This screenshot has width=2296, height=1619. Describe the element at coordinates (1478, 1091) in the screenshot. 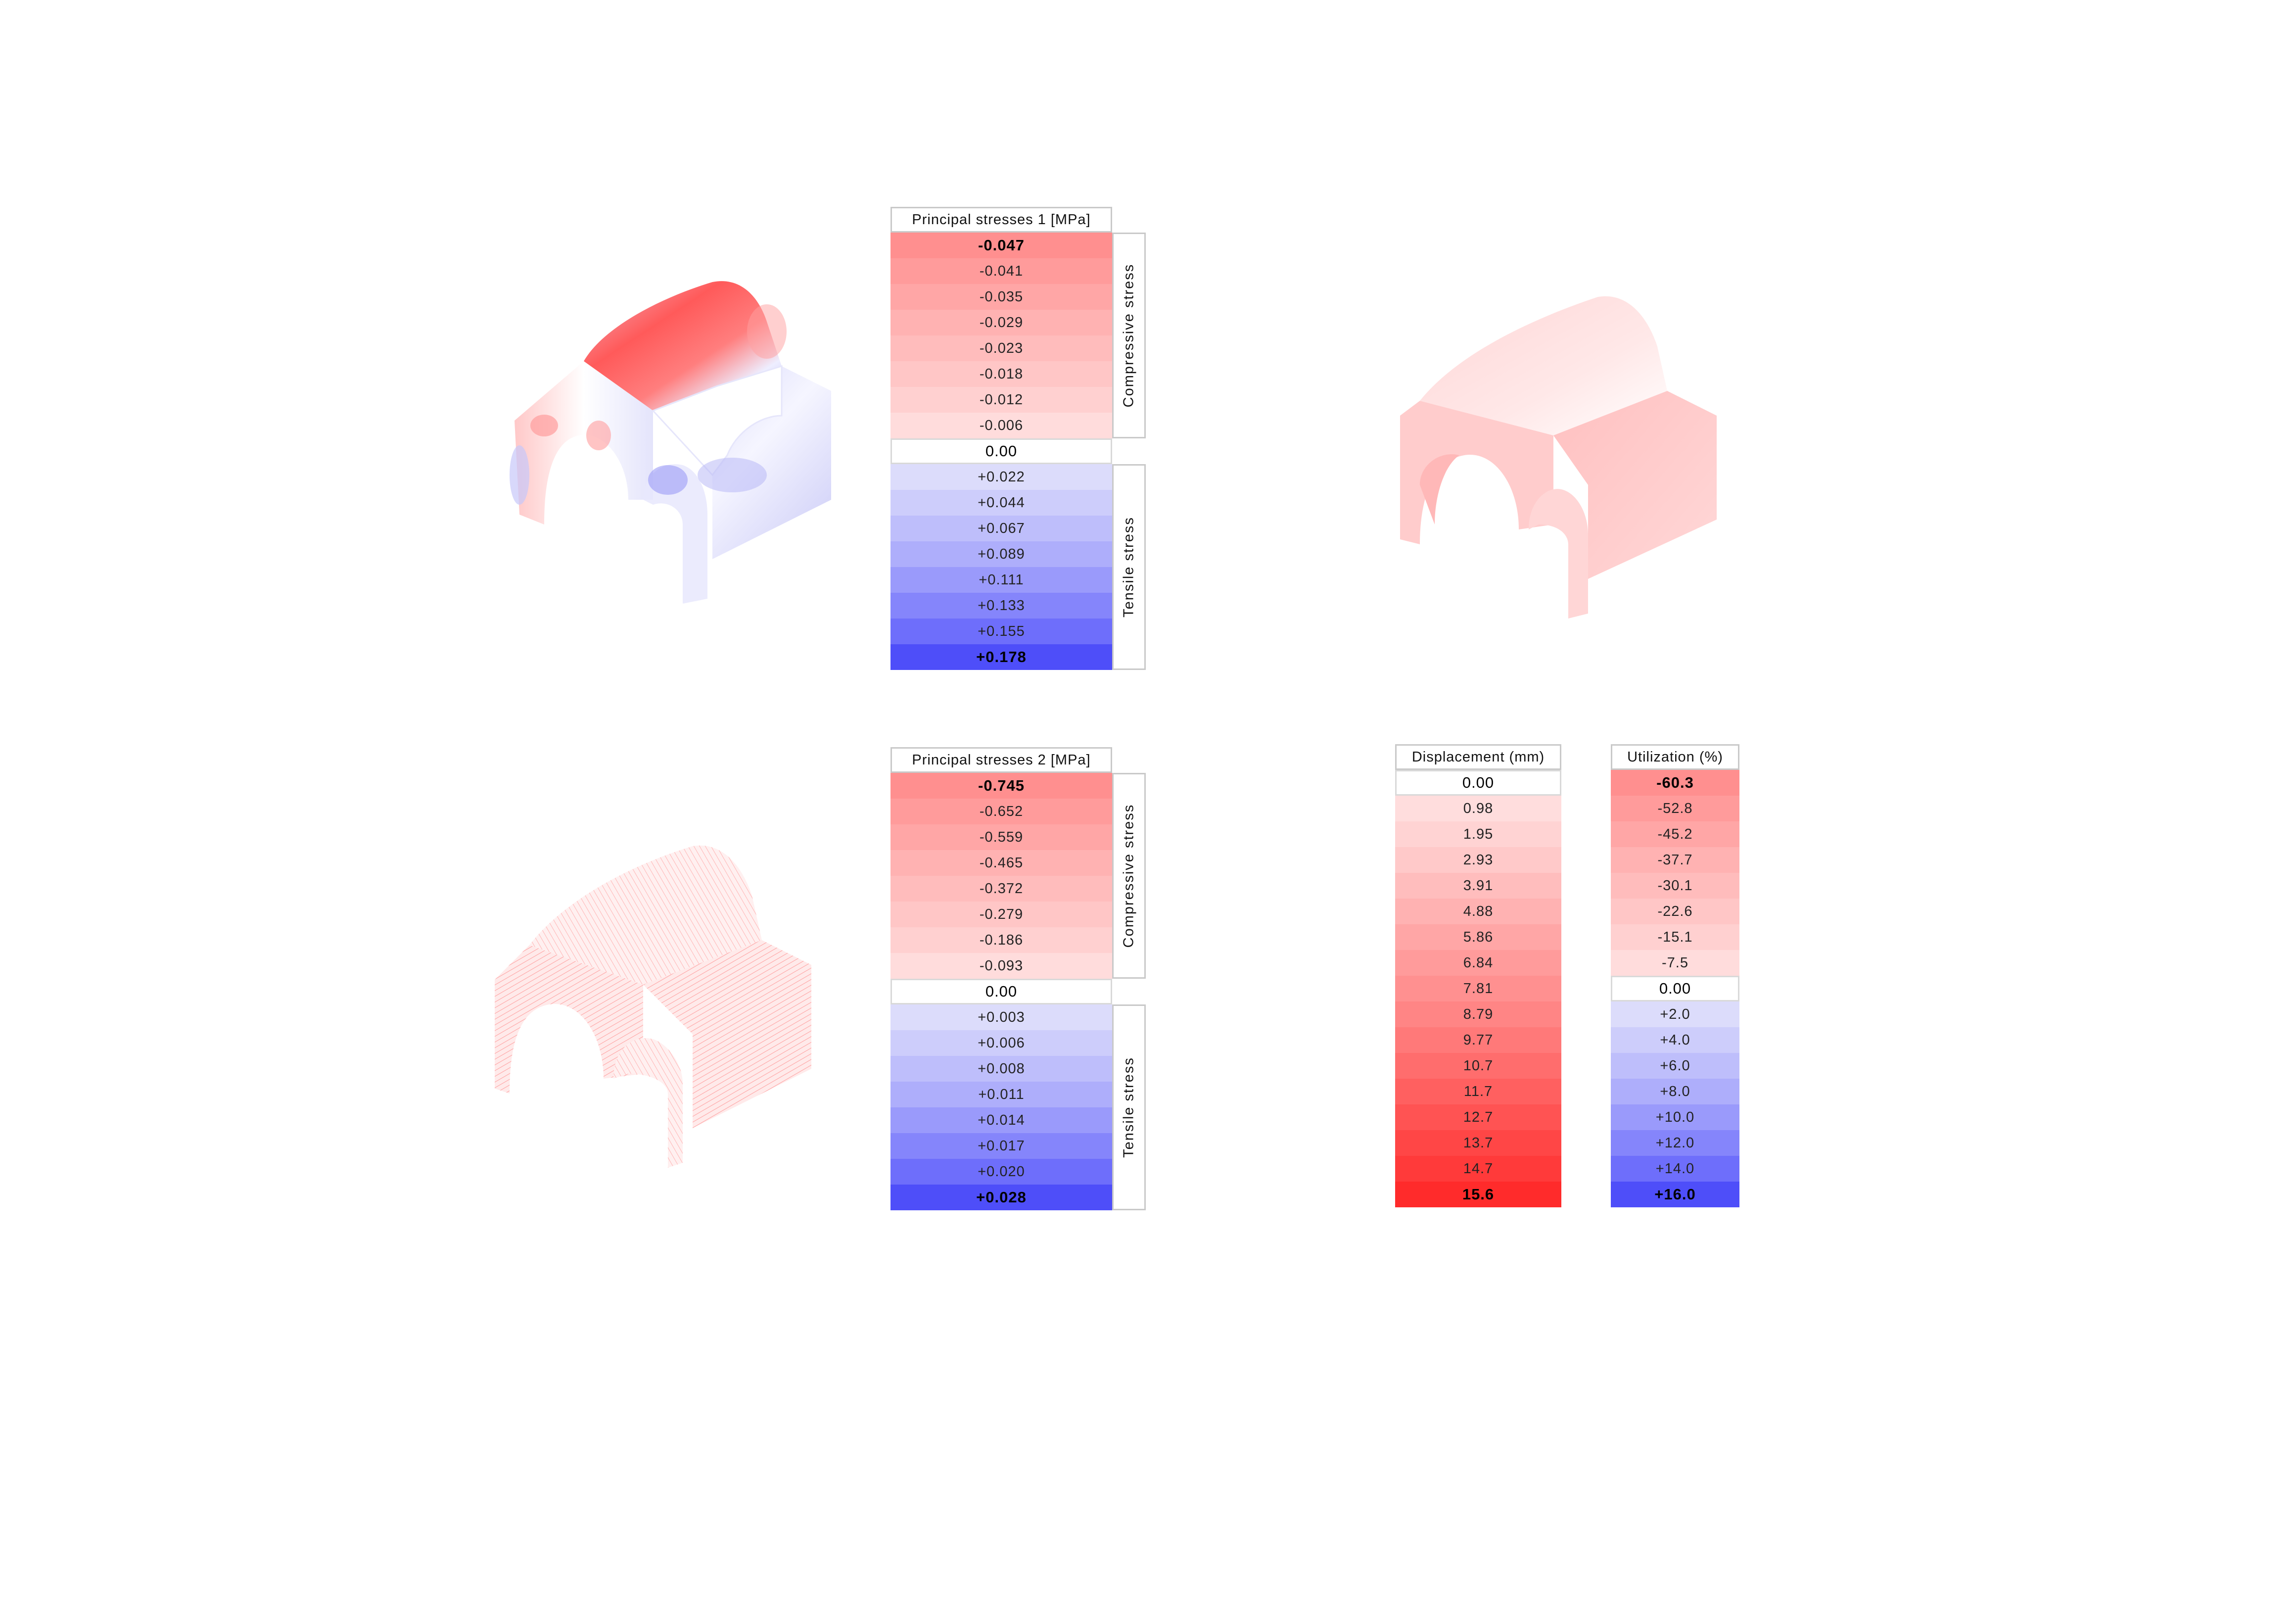

I see `legend-cell: 11.7` at that location.